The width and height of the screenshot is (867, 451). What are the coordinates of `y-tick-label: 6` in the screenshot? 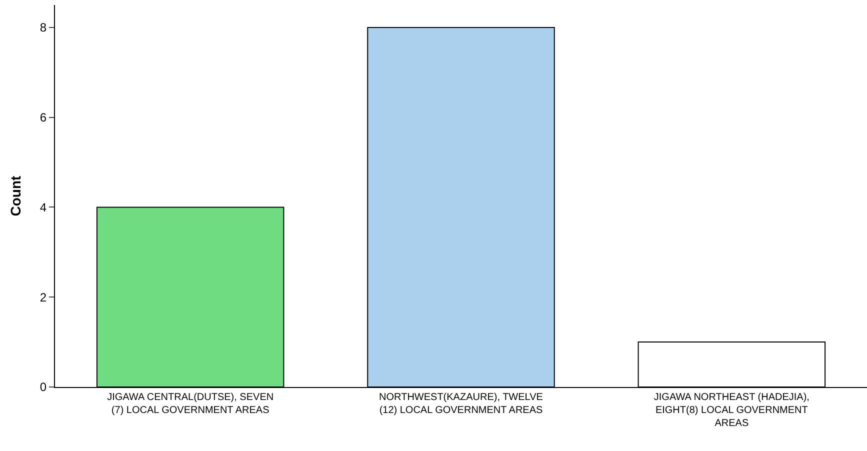 It's located at (43, 117).